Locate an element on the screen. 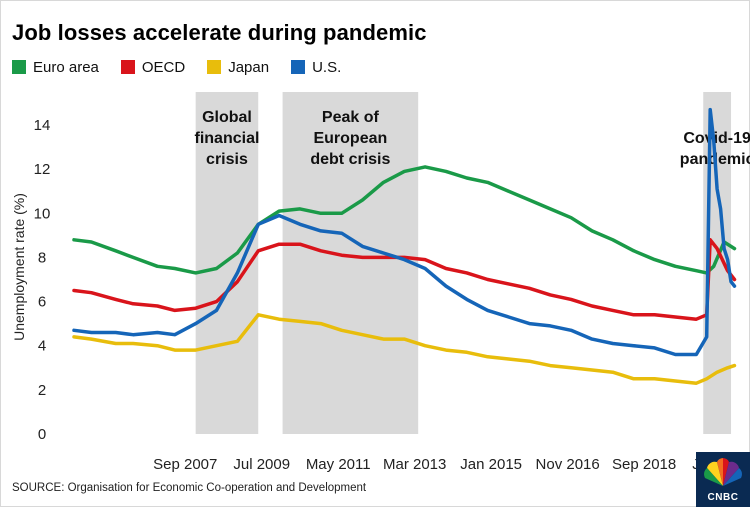 The width and height of the screenshot is (750, 507). y-tick-label-4: 4 is located at coordinates (42, 346).